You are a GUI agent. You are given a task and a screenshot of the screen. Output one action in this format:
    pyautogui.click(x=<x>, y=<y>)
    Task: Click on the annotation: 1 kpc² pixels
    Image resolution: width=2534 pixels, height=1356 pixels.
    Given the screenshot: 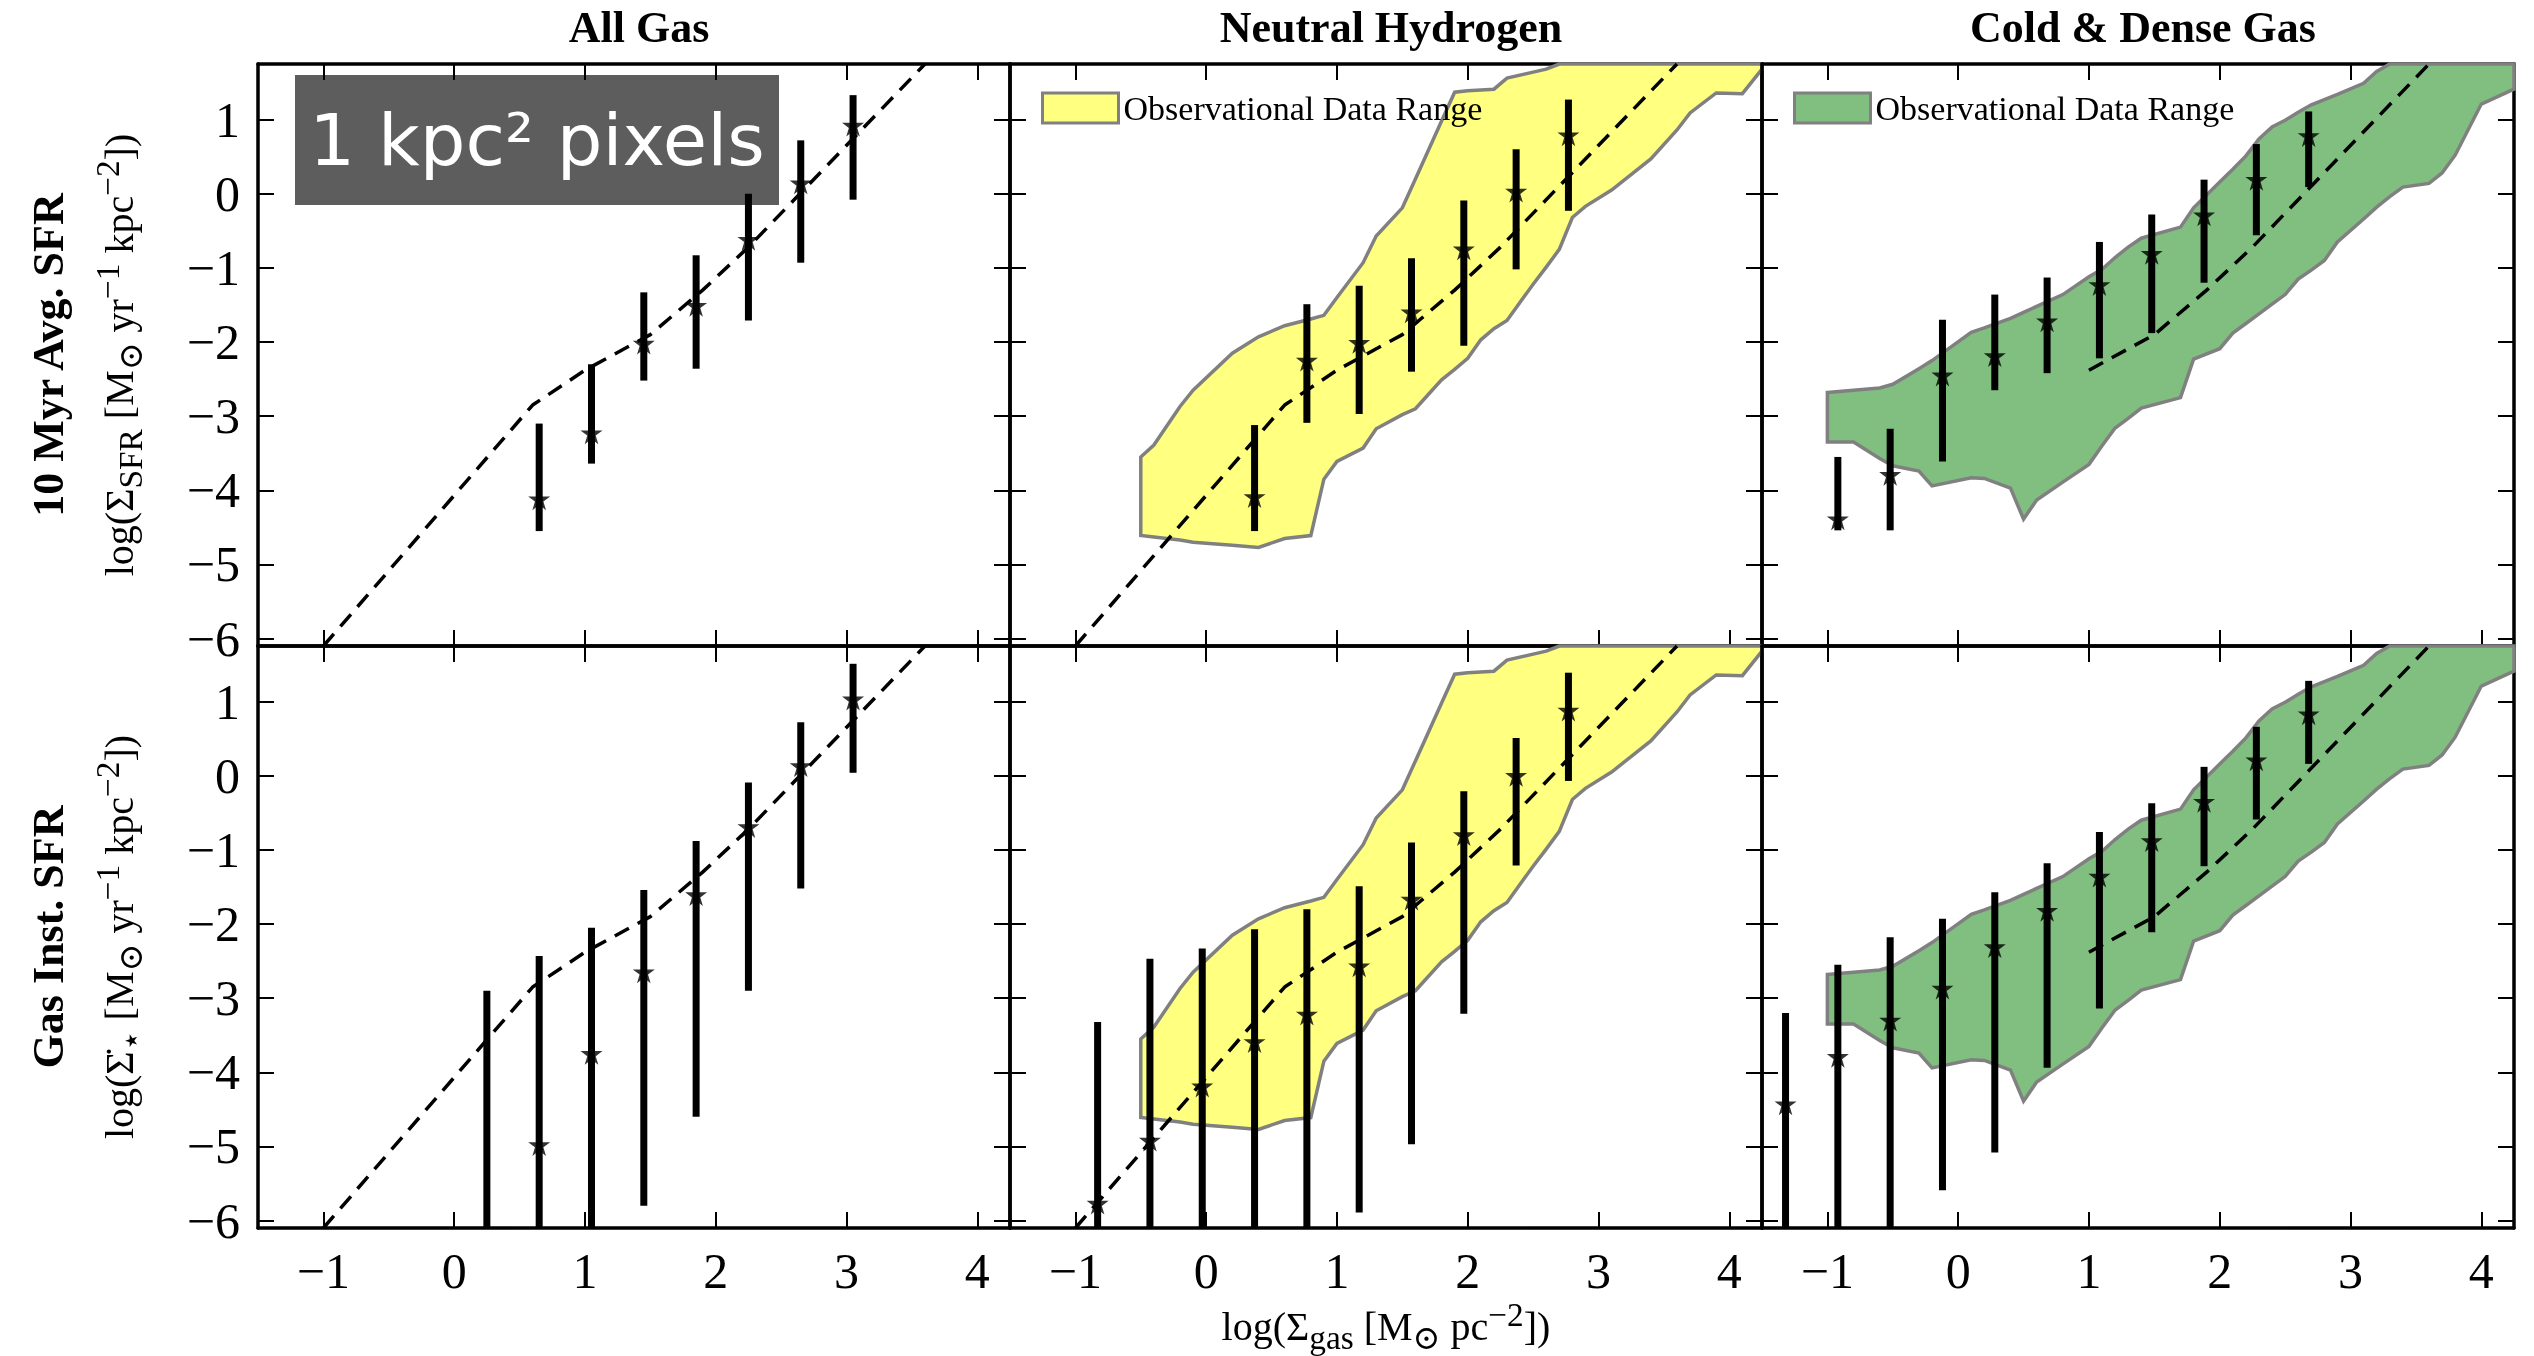 What is the action you would take?
    pyautogui.click(x=537, y=140)
    